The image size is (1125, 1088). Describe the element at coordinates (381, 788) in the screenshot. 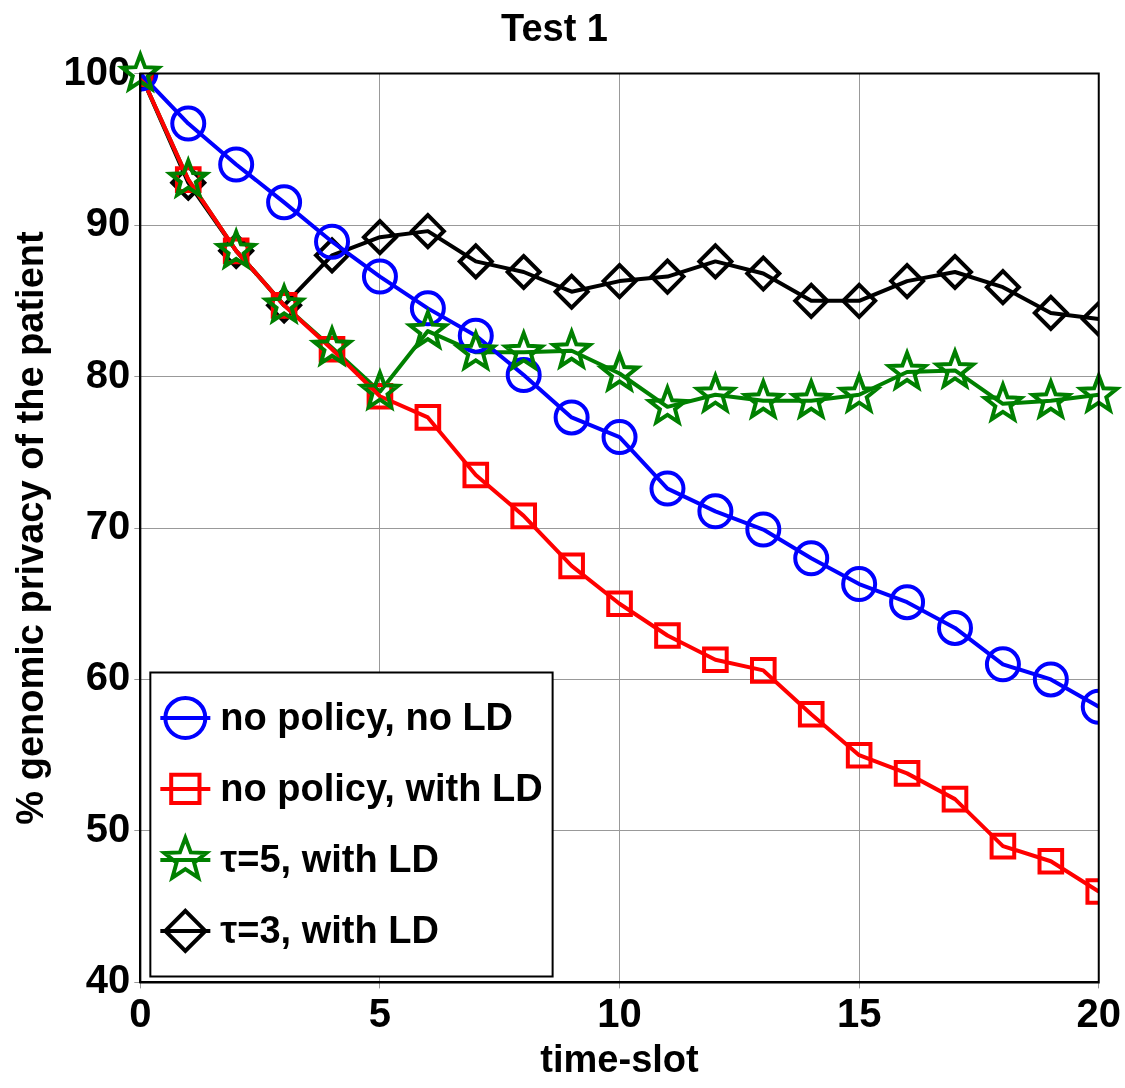

I see `legend-label: no policy, with LD` at that location.